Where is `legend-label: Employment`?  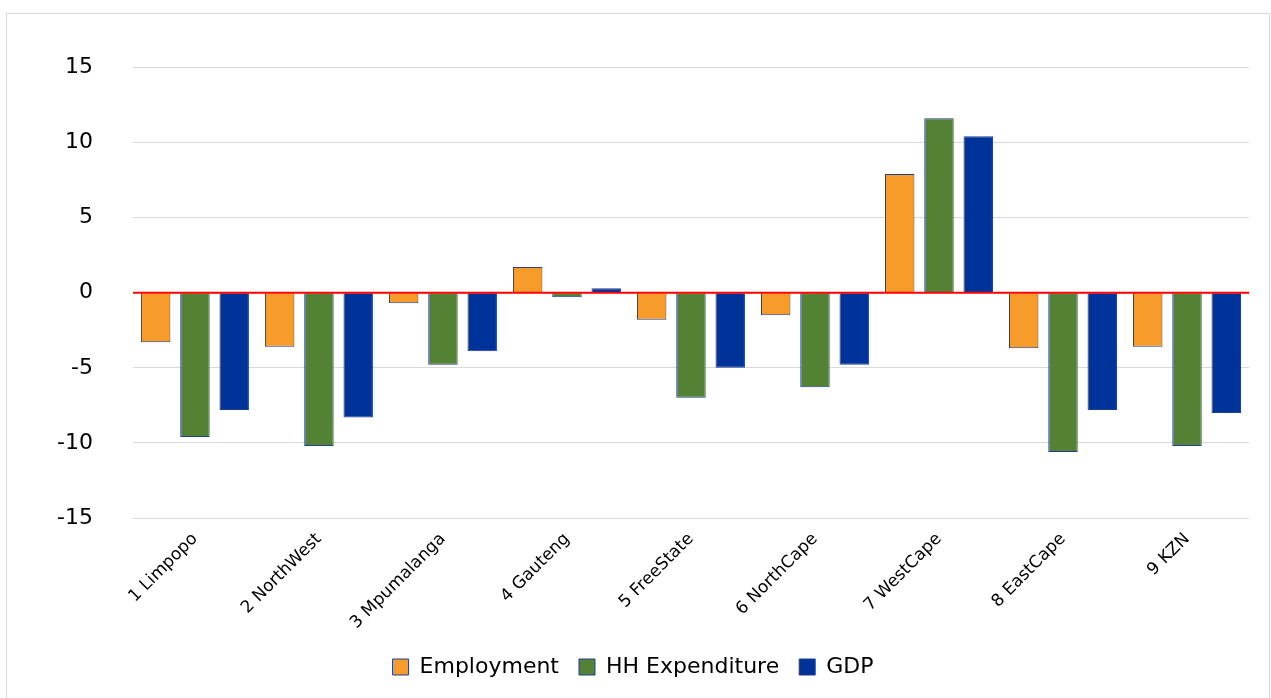 legend-label: Employment is located at coordinates (489, 665).